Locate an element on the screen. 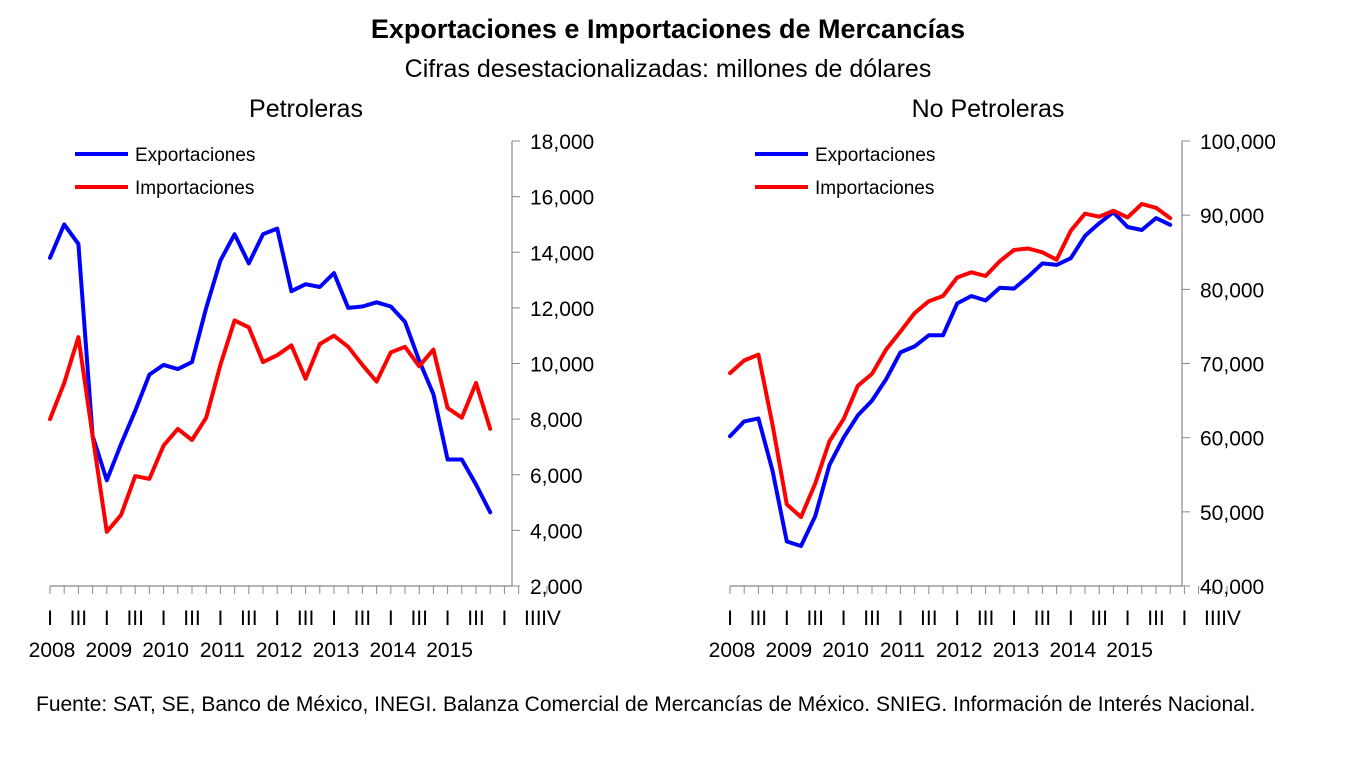 This screenshot has height=768, width=1360. y-tick-label: 90,000 is located at coordinates (1232, 216).